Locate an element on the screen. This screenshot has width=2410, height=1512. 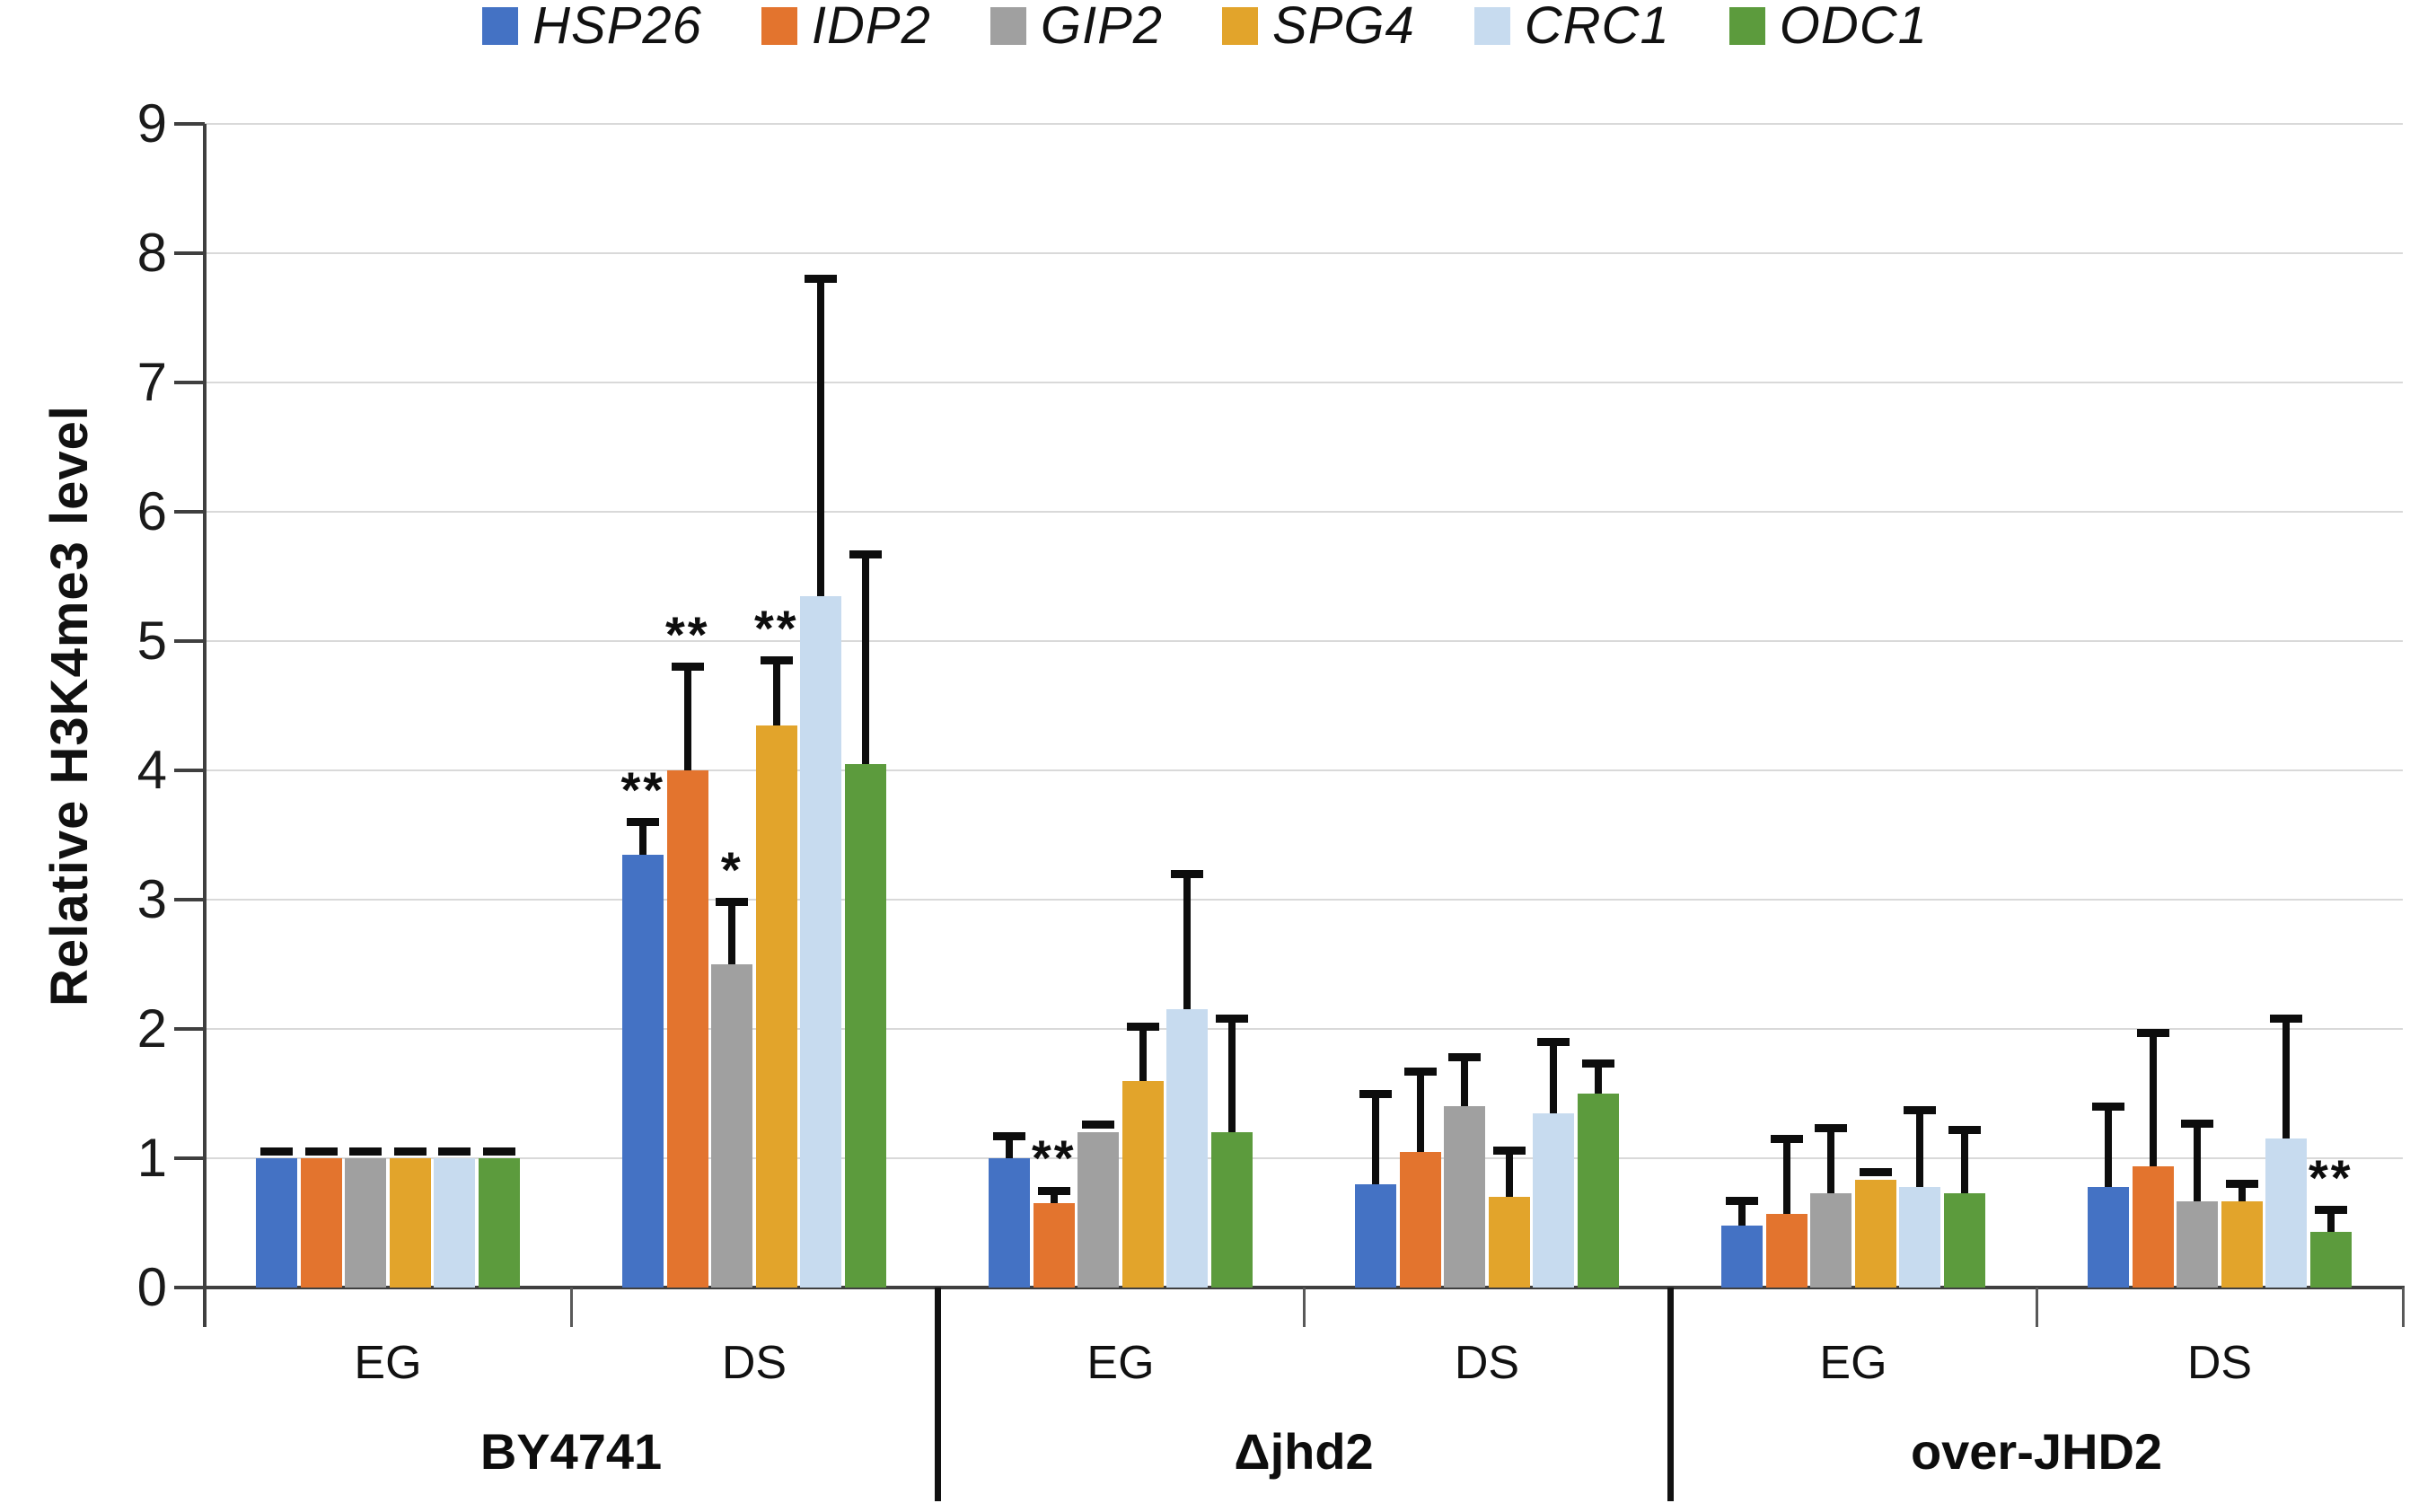
legend-item: SPG4 is located at coordinates (1319, 26).